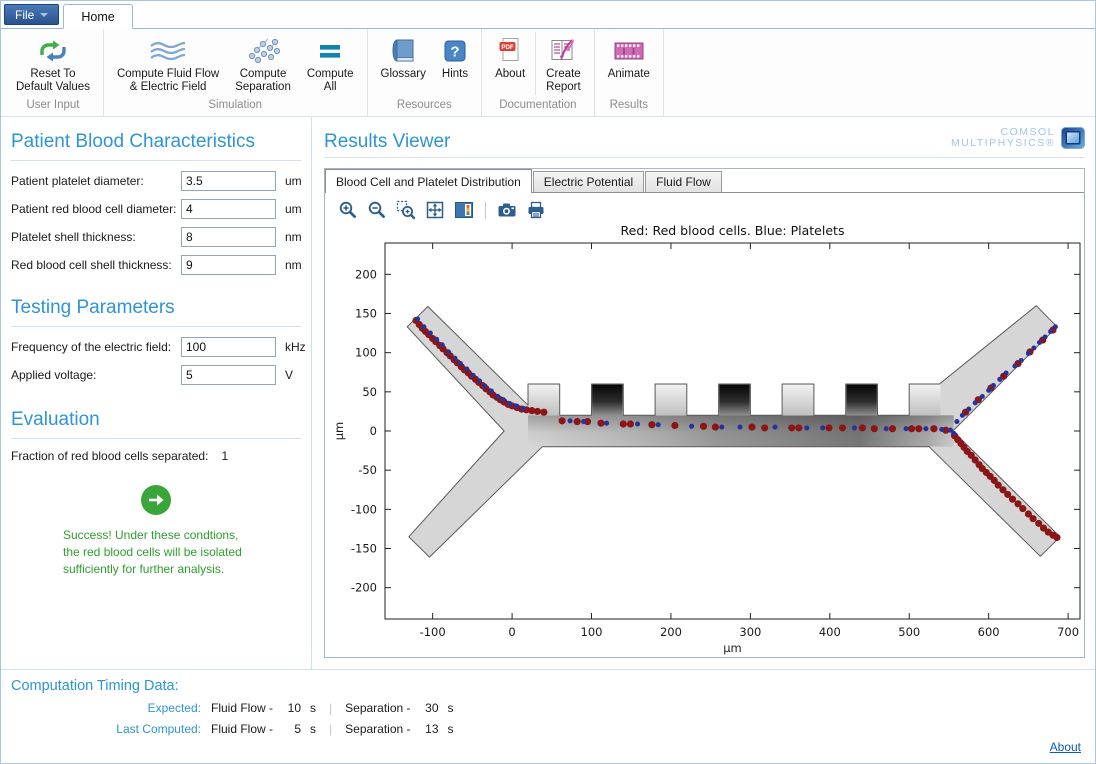 The image size is (1096, 764). I want to click on rbc-shell-input, so click(228, 265).